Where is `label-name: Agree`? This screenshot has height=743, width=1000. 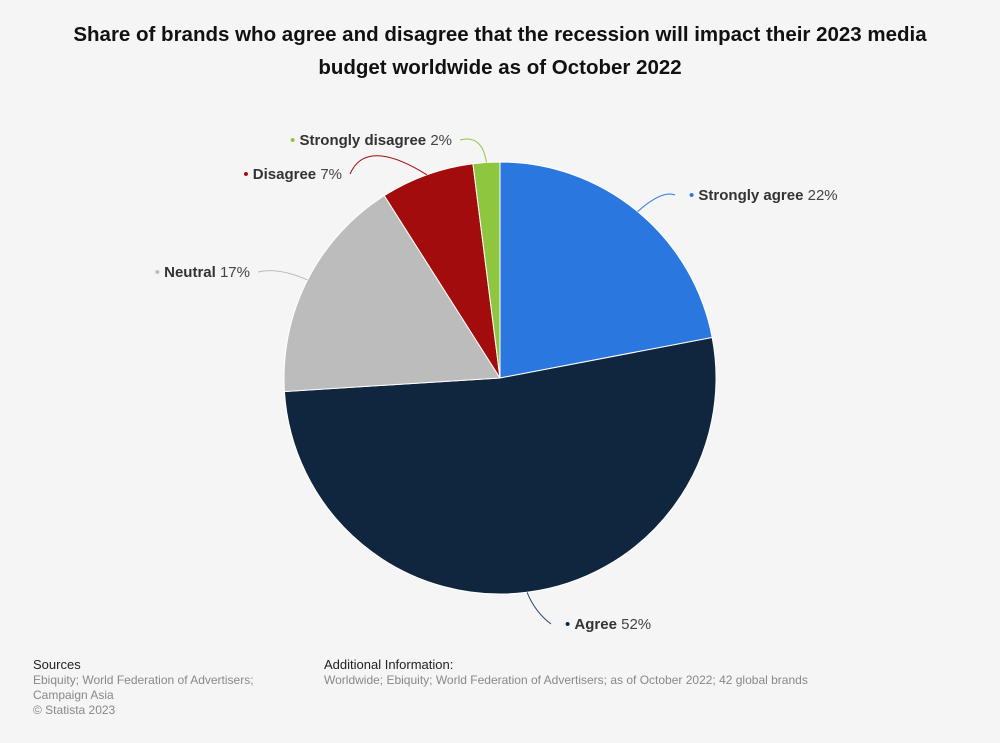 label-name: Agree is located at coordinates (597, 624).